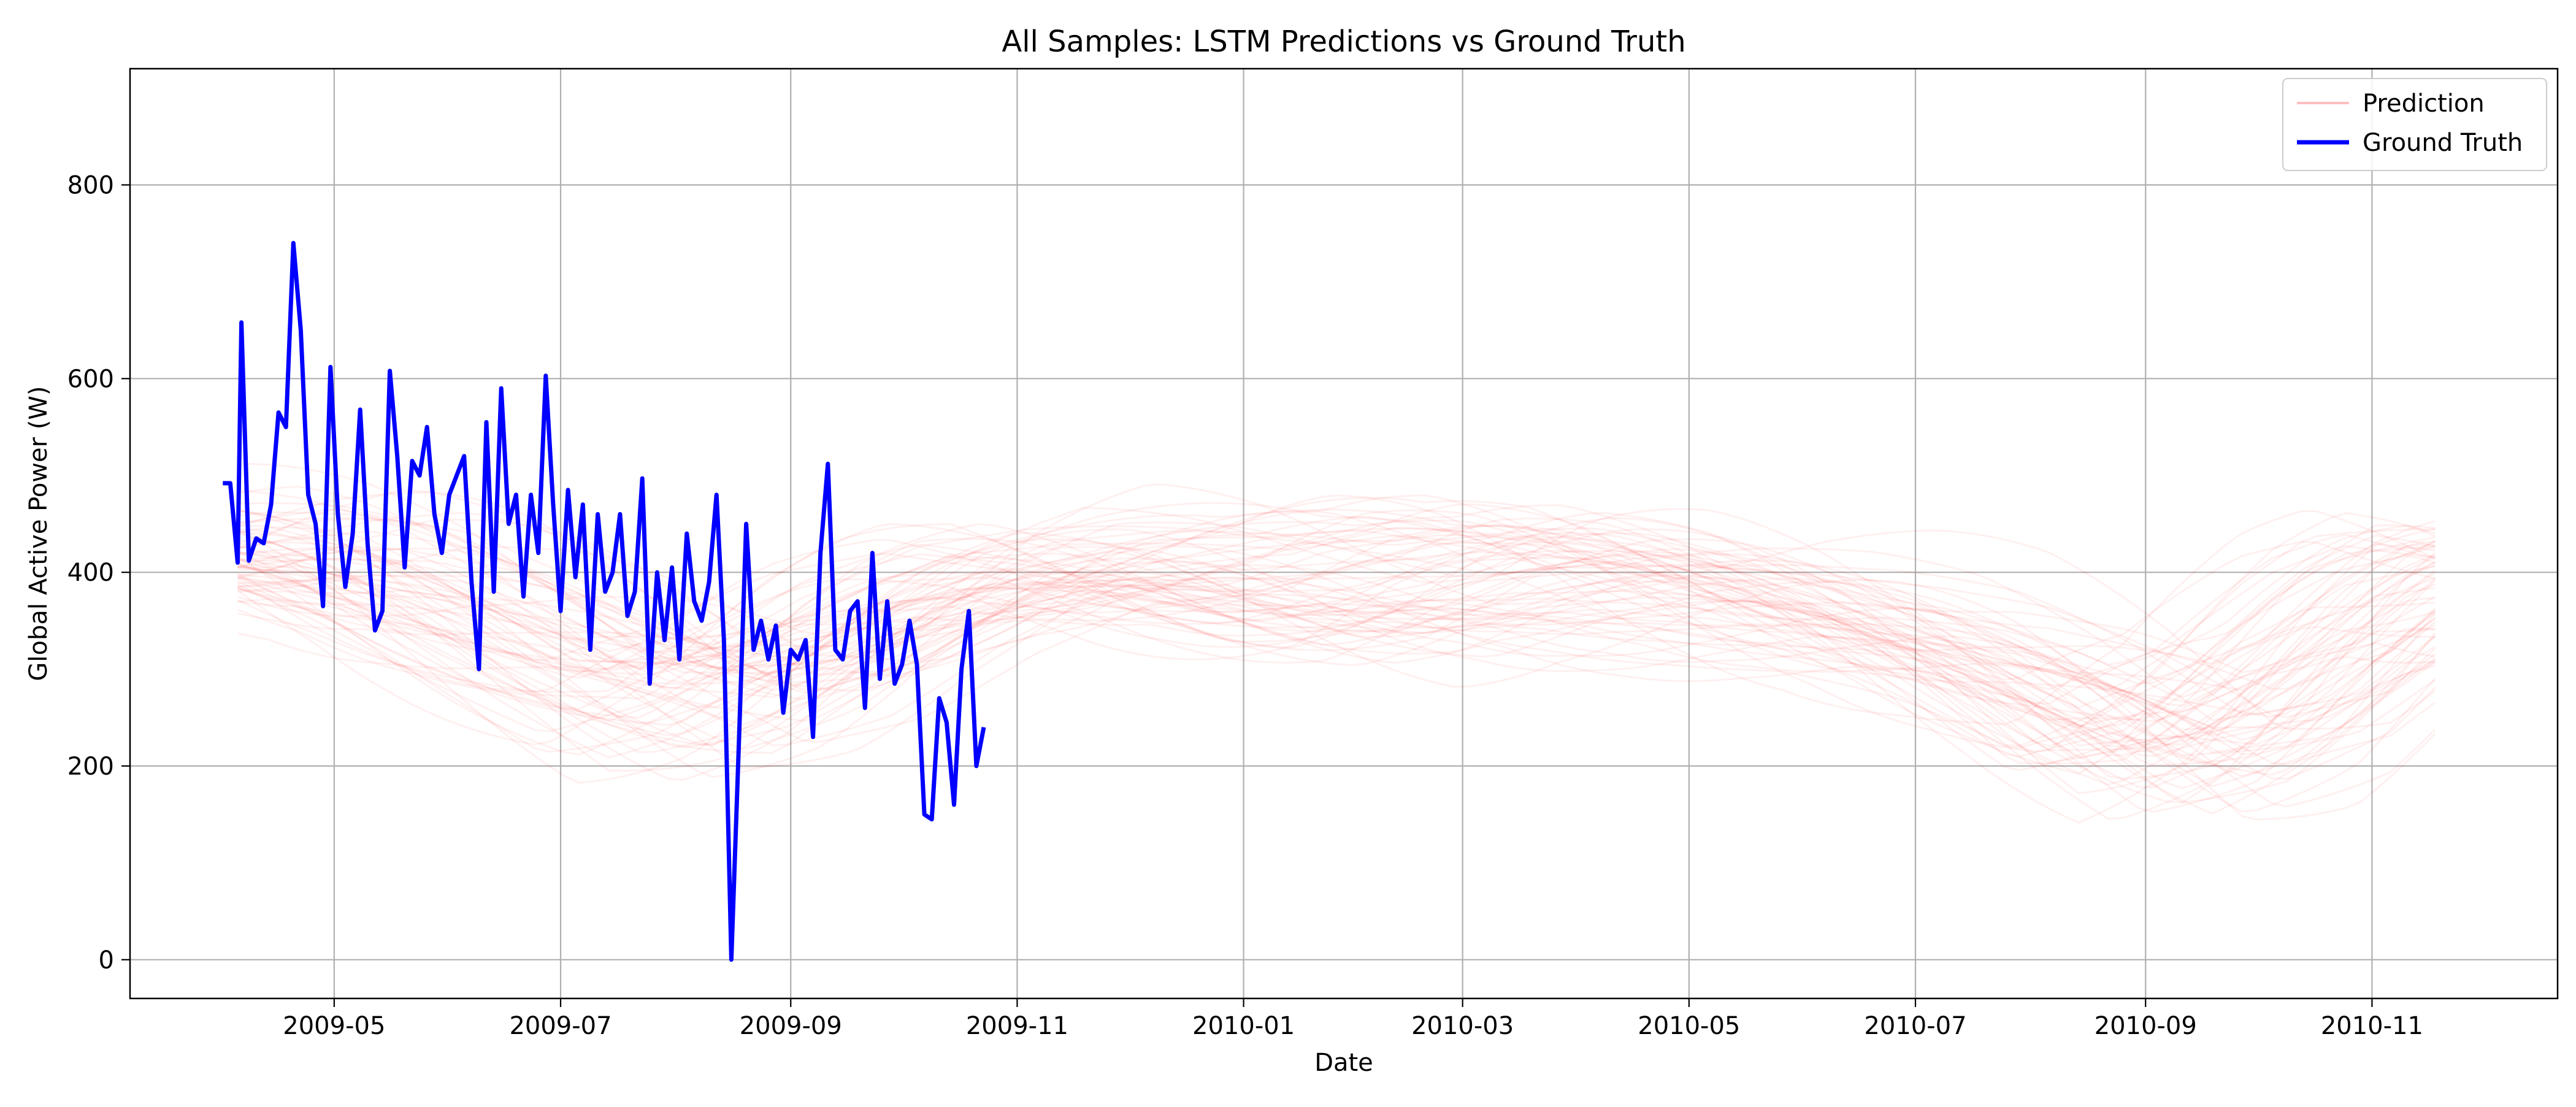 The width and height of the screenshot is (2576, 1107). Describe the element at coordinates (2372, 1026) in the screenshot. I see `x-tick-label: 2010-11` at that location.